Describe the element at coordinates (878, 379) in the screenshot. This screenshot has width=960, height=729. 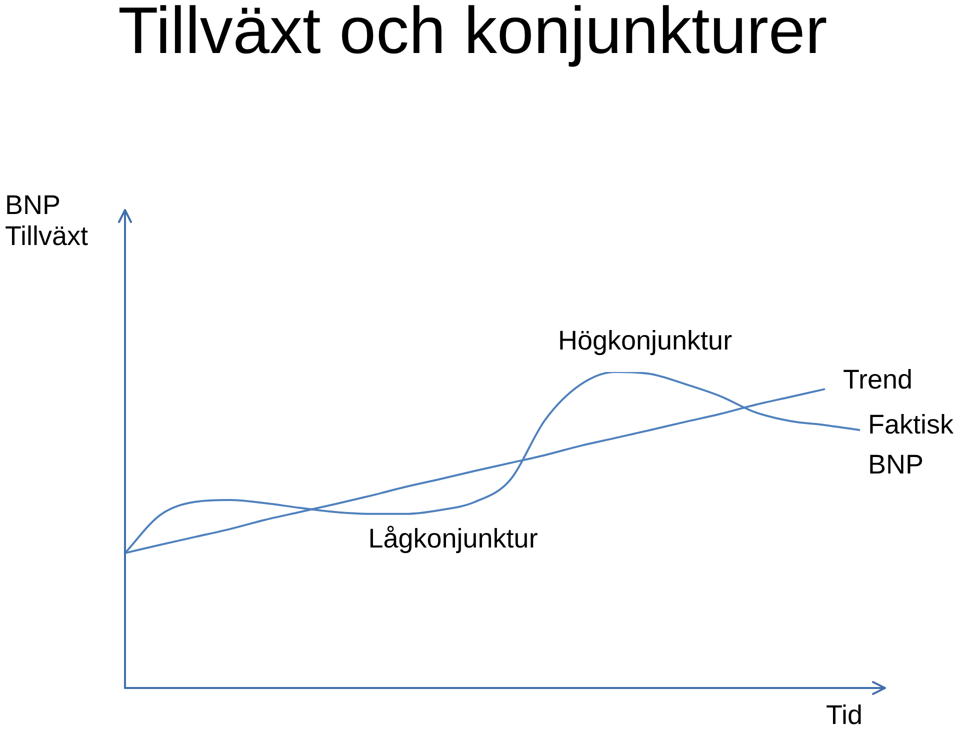
I see `series-label: Trend` at that location.